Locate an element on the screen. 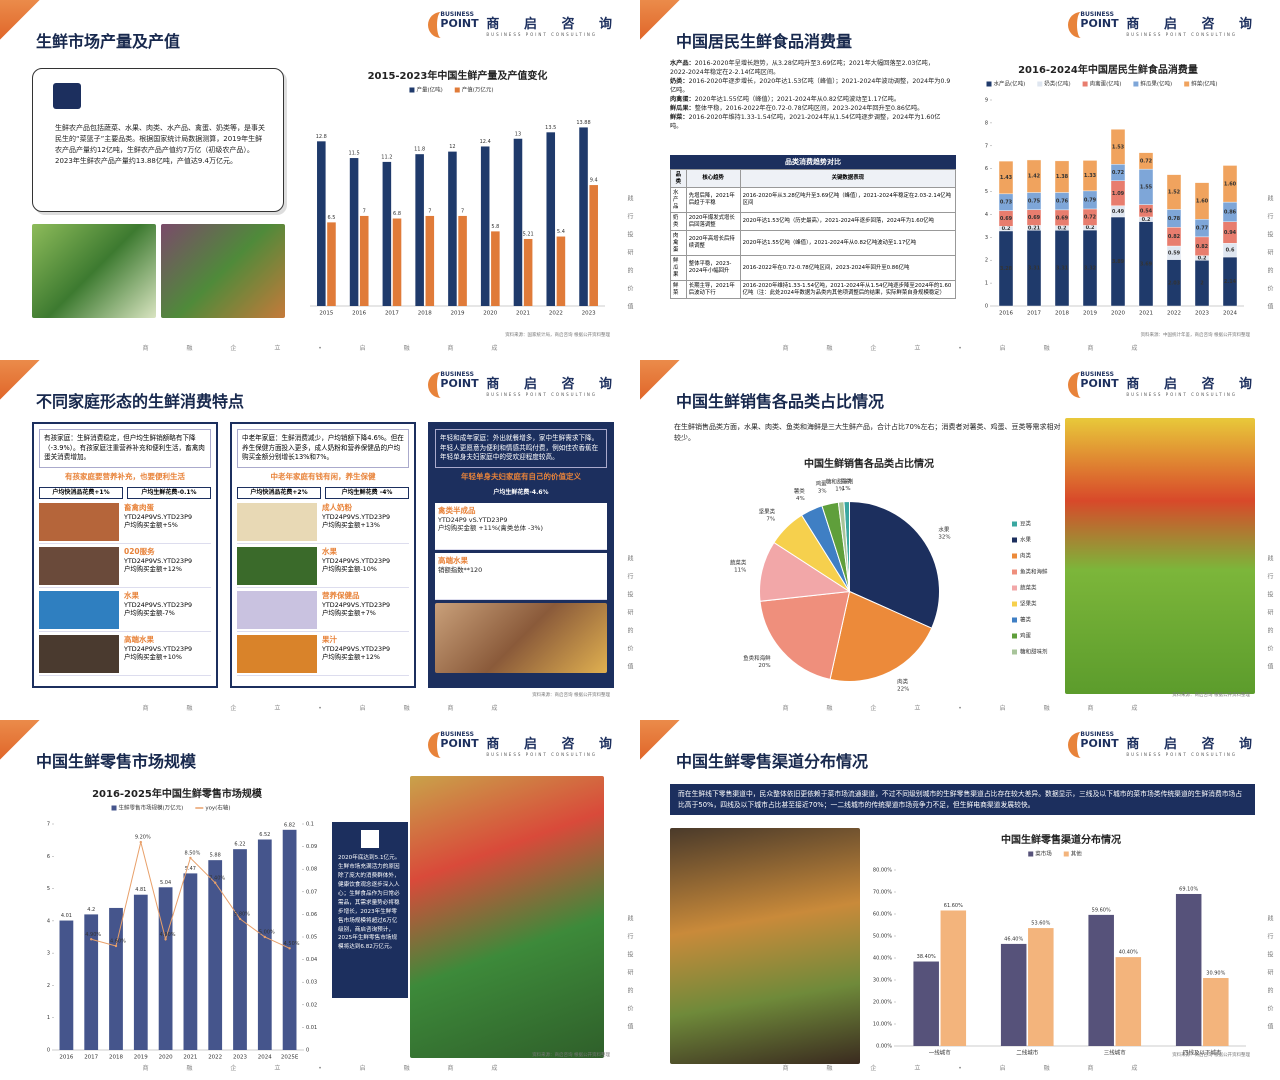 Image resolution: width=1280 pixels, height=1080 pixels. item: 高端水果 销额指数**120 is located at coordinates (521, 577).